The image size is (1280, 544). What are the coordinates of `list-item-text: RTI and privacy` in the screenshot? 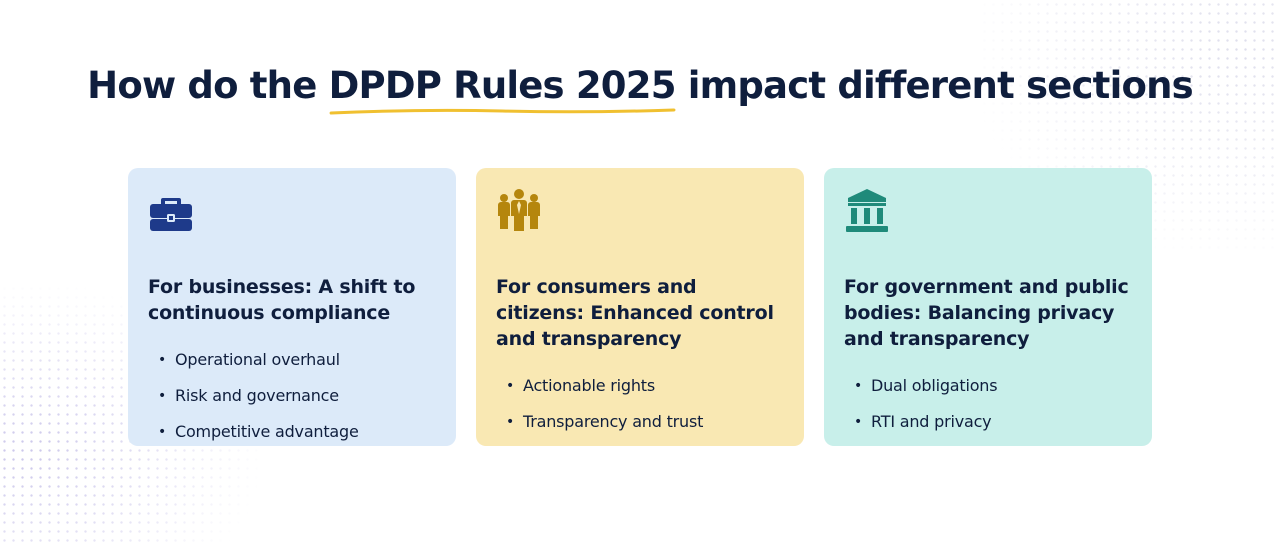 It's located at (931, 421).